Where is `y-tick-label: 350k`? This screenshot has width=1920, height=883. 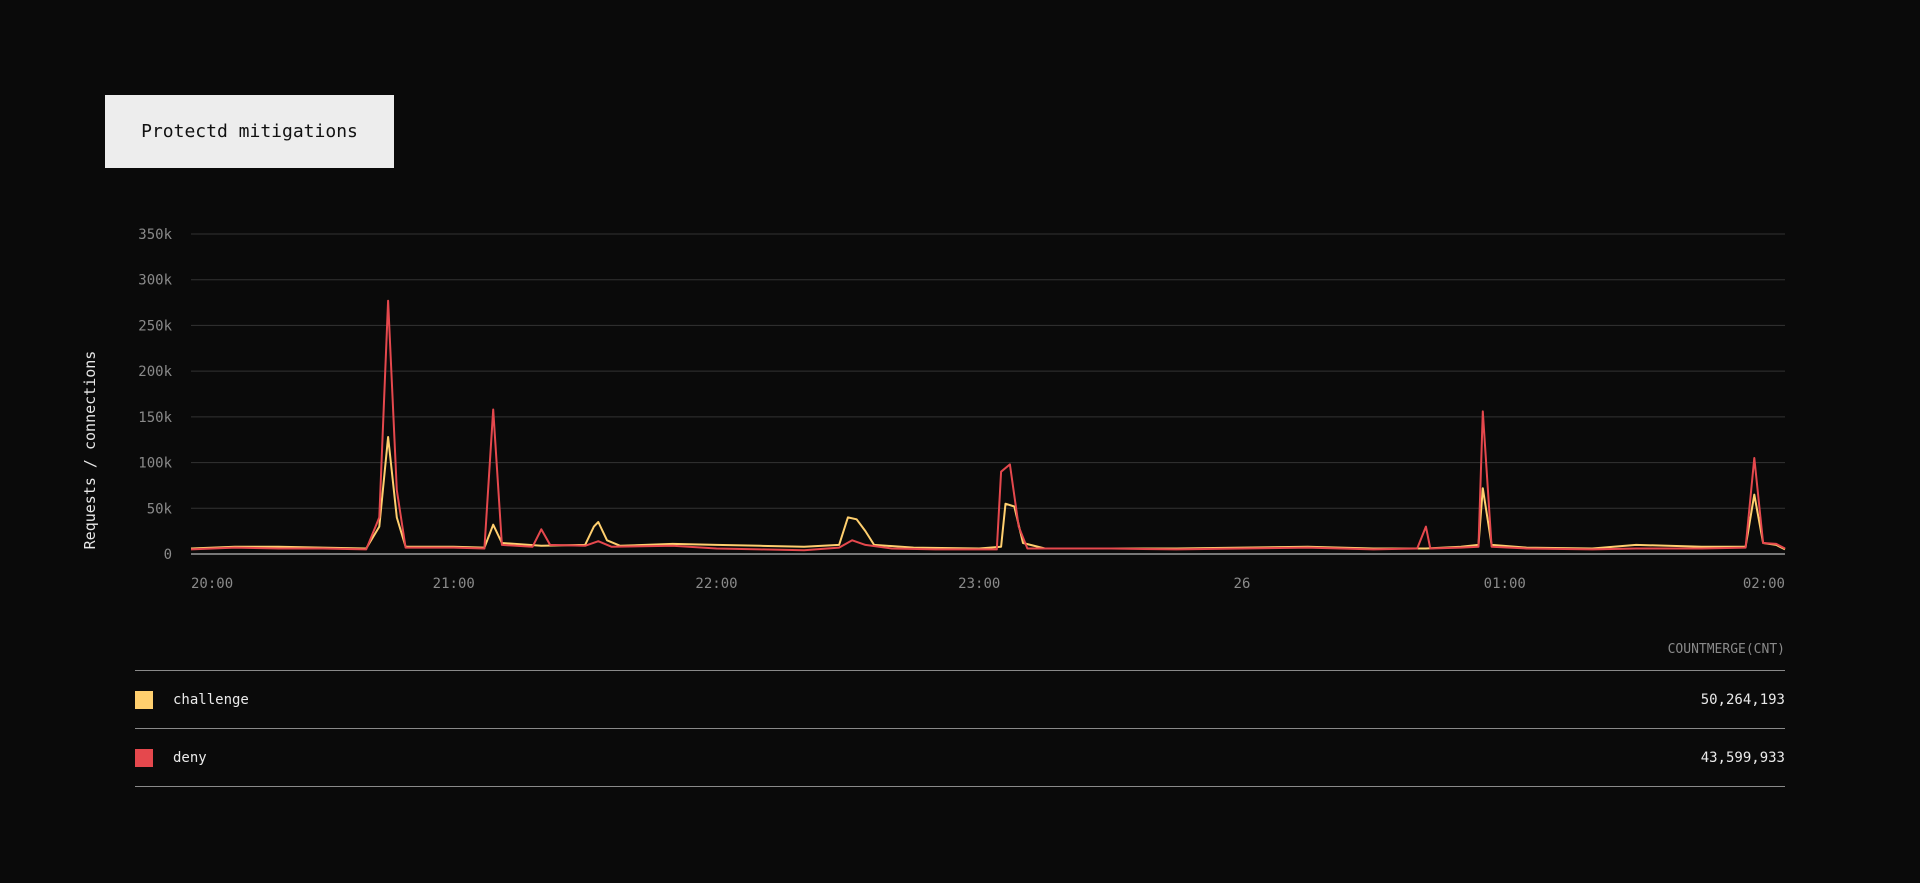
y-tick-label: 350k is located at coordinates (155, 235).